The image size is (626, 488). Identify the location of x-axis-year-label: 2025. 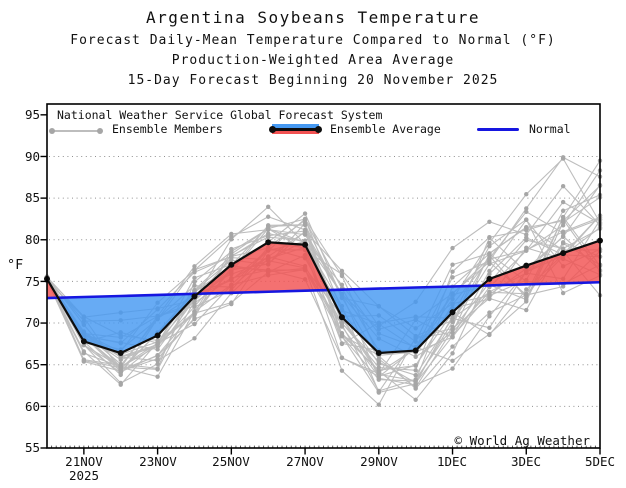
(84, 475).